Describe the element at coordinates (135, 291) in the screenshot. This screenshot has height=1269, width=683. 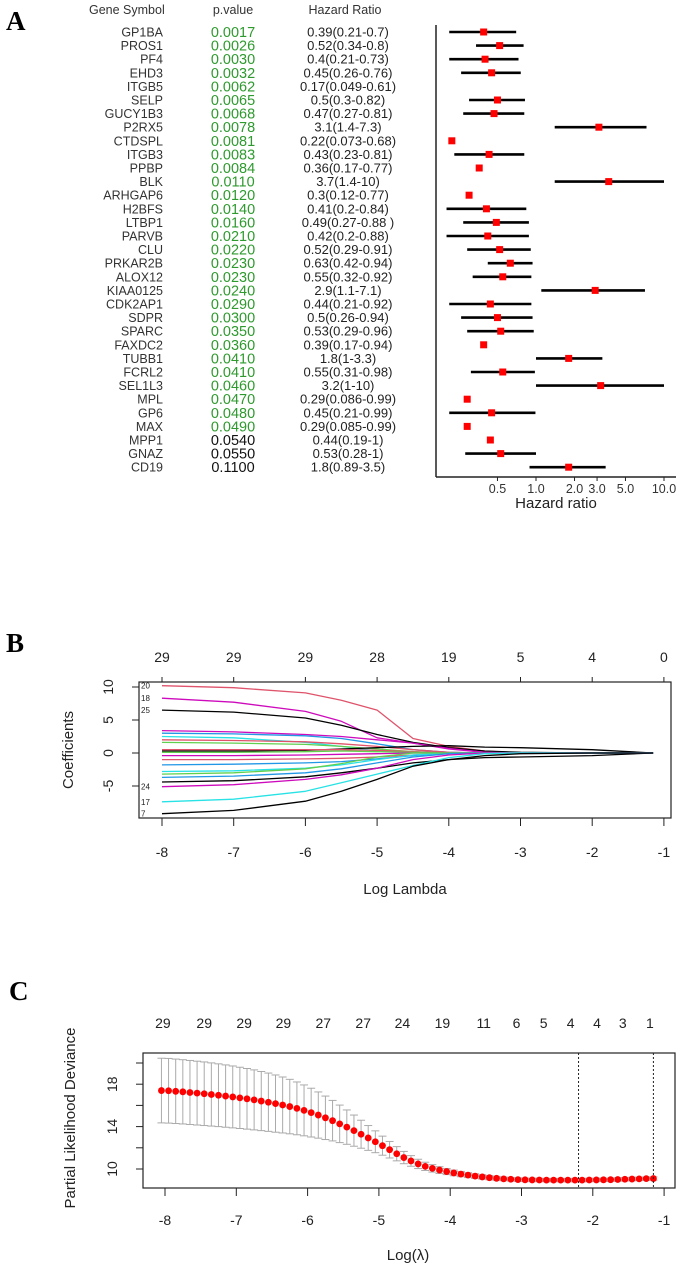
I see `gene-symbol: KIAA0125` at that location.